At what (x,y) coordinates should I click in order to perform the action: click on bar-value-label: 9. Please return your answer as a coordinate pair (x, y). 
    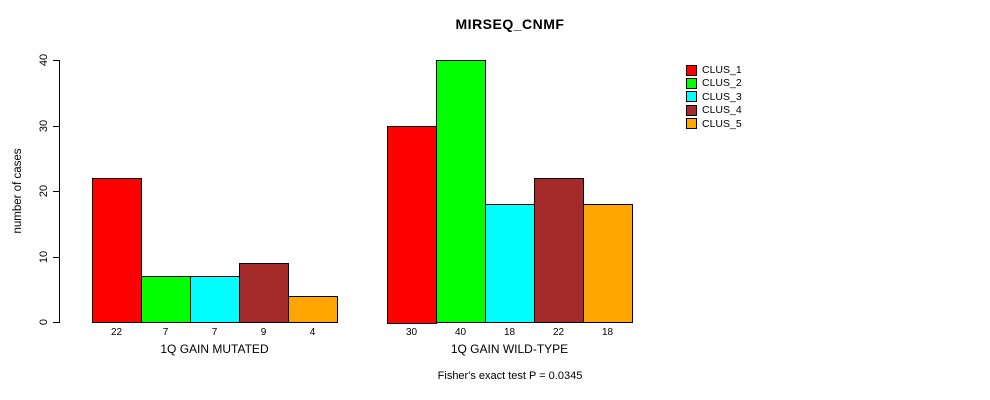
    Looking at the image, I should click on (263, 332).